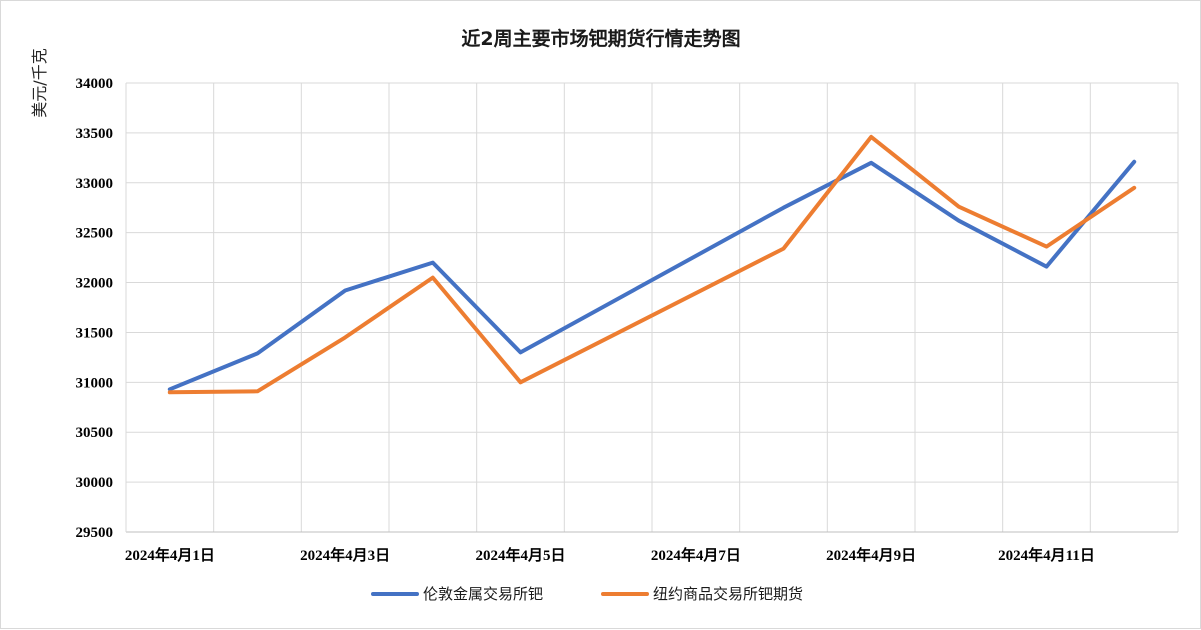 The image size is (1201, 630). Describe the element at coordinates (39, 82) in the screenshot. I see `y-axis-label: 美元/千克` at that location.